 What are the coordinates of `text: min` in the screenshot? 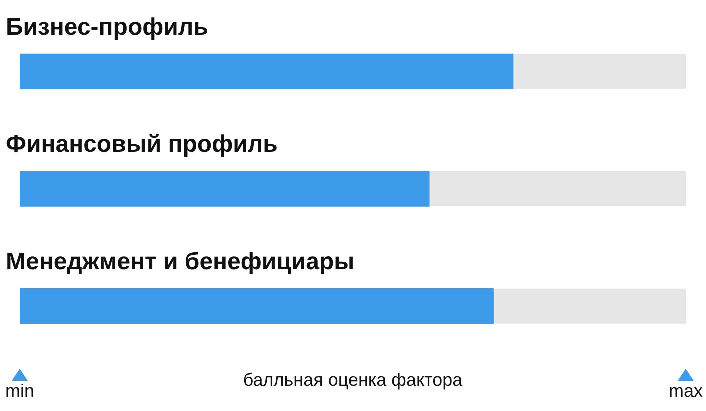 It's located at (20, 390).